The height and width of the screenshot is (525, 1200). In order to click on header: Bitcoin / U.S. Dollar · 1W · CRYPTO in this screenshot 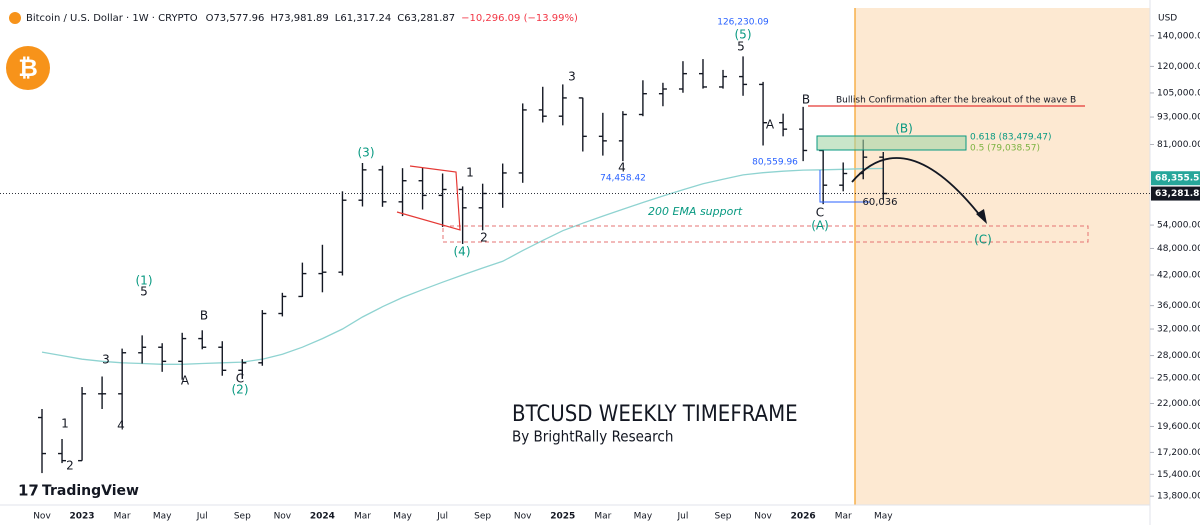, I will do `click(103, 18)`.